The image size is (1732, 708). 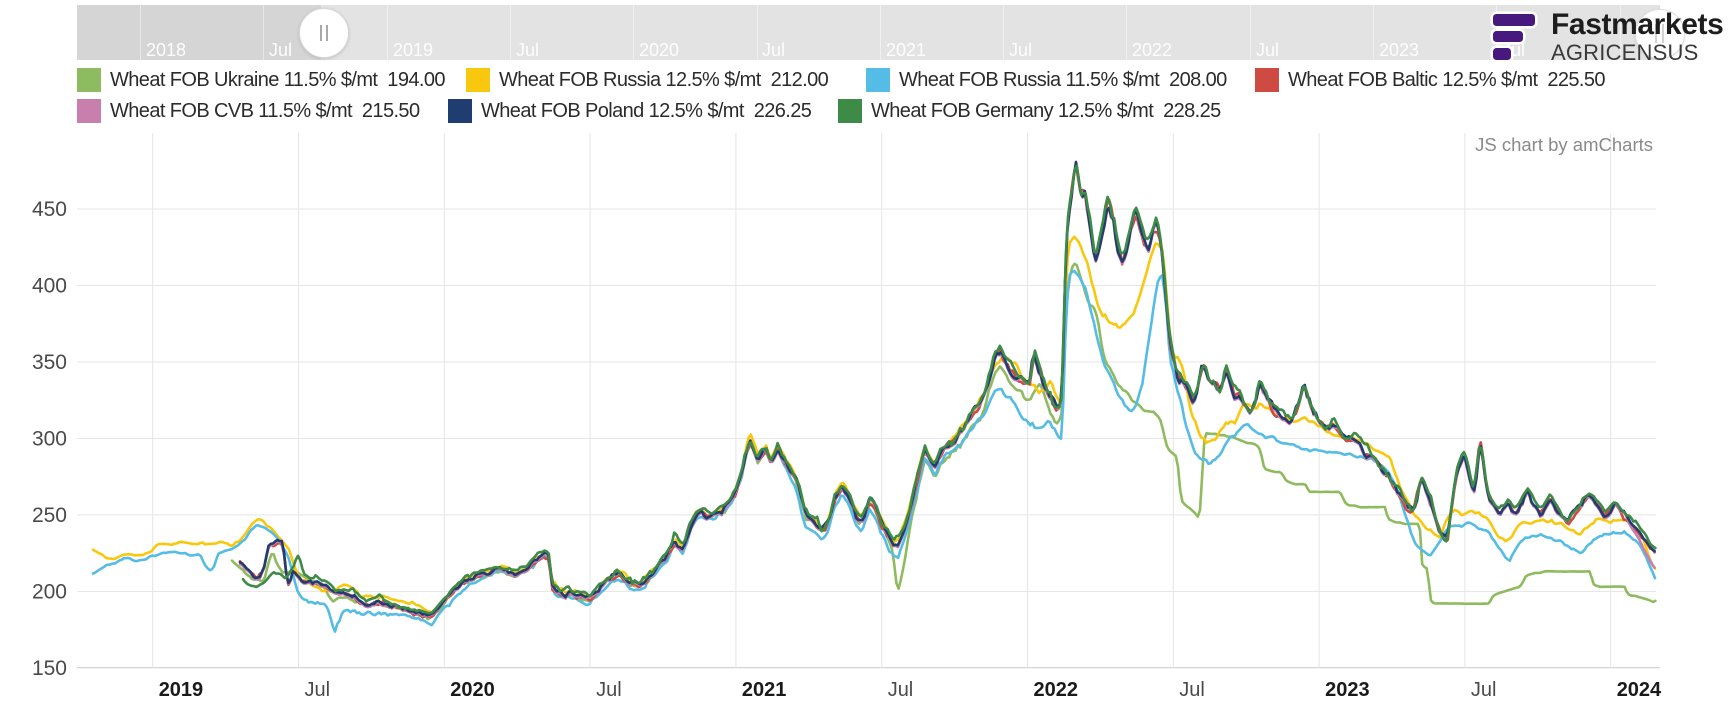 What do you see at coordinates (181, 690) in the screenshot?
I see `svg-text: 2019` at bounding box center [181, 690].